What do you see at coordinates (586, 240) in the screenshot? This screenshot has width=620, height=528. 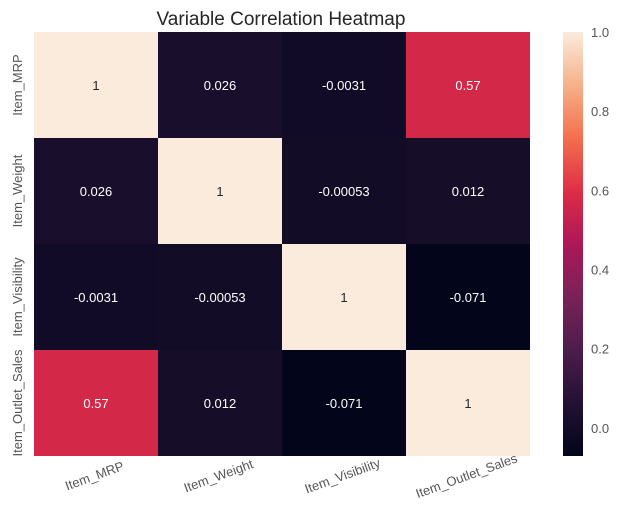 I see `colorbar: 0.0 0.2 0.4 0.6 0.8 1.0` at bounding box center [586, 240].